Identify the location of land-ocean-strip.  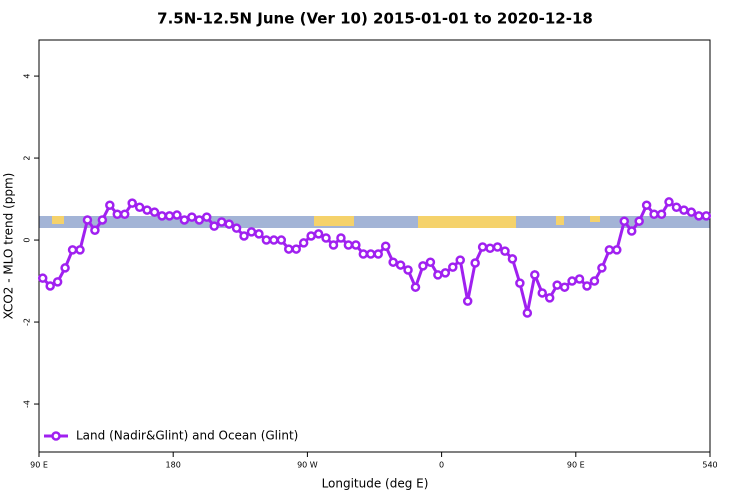
(374, 222).